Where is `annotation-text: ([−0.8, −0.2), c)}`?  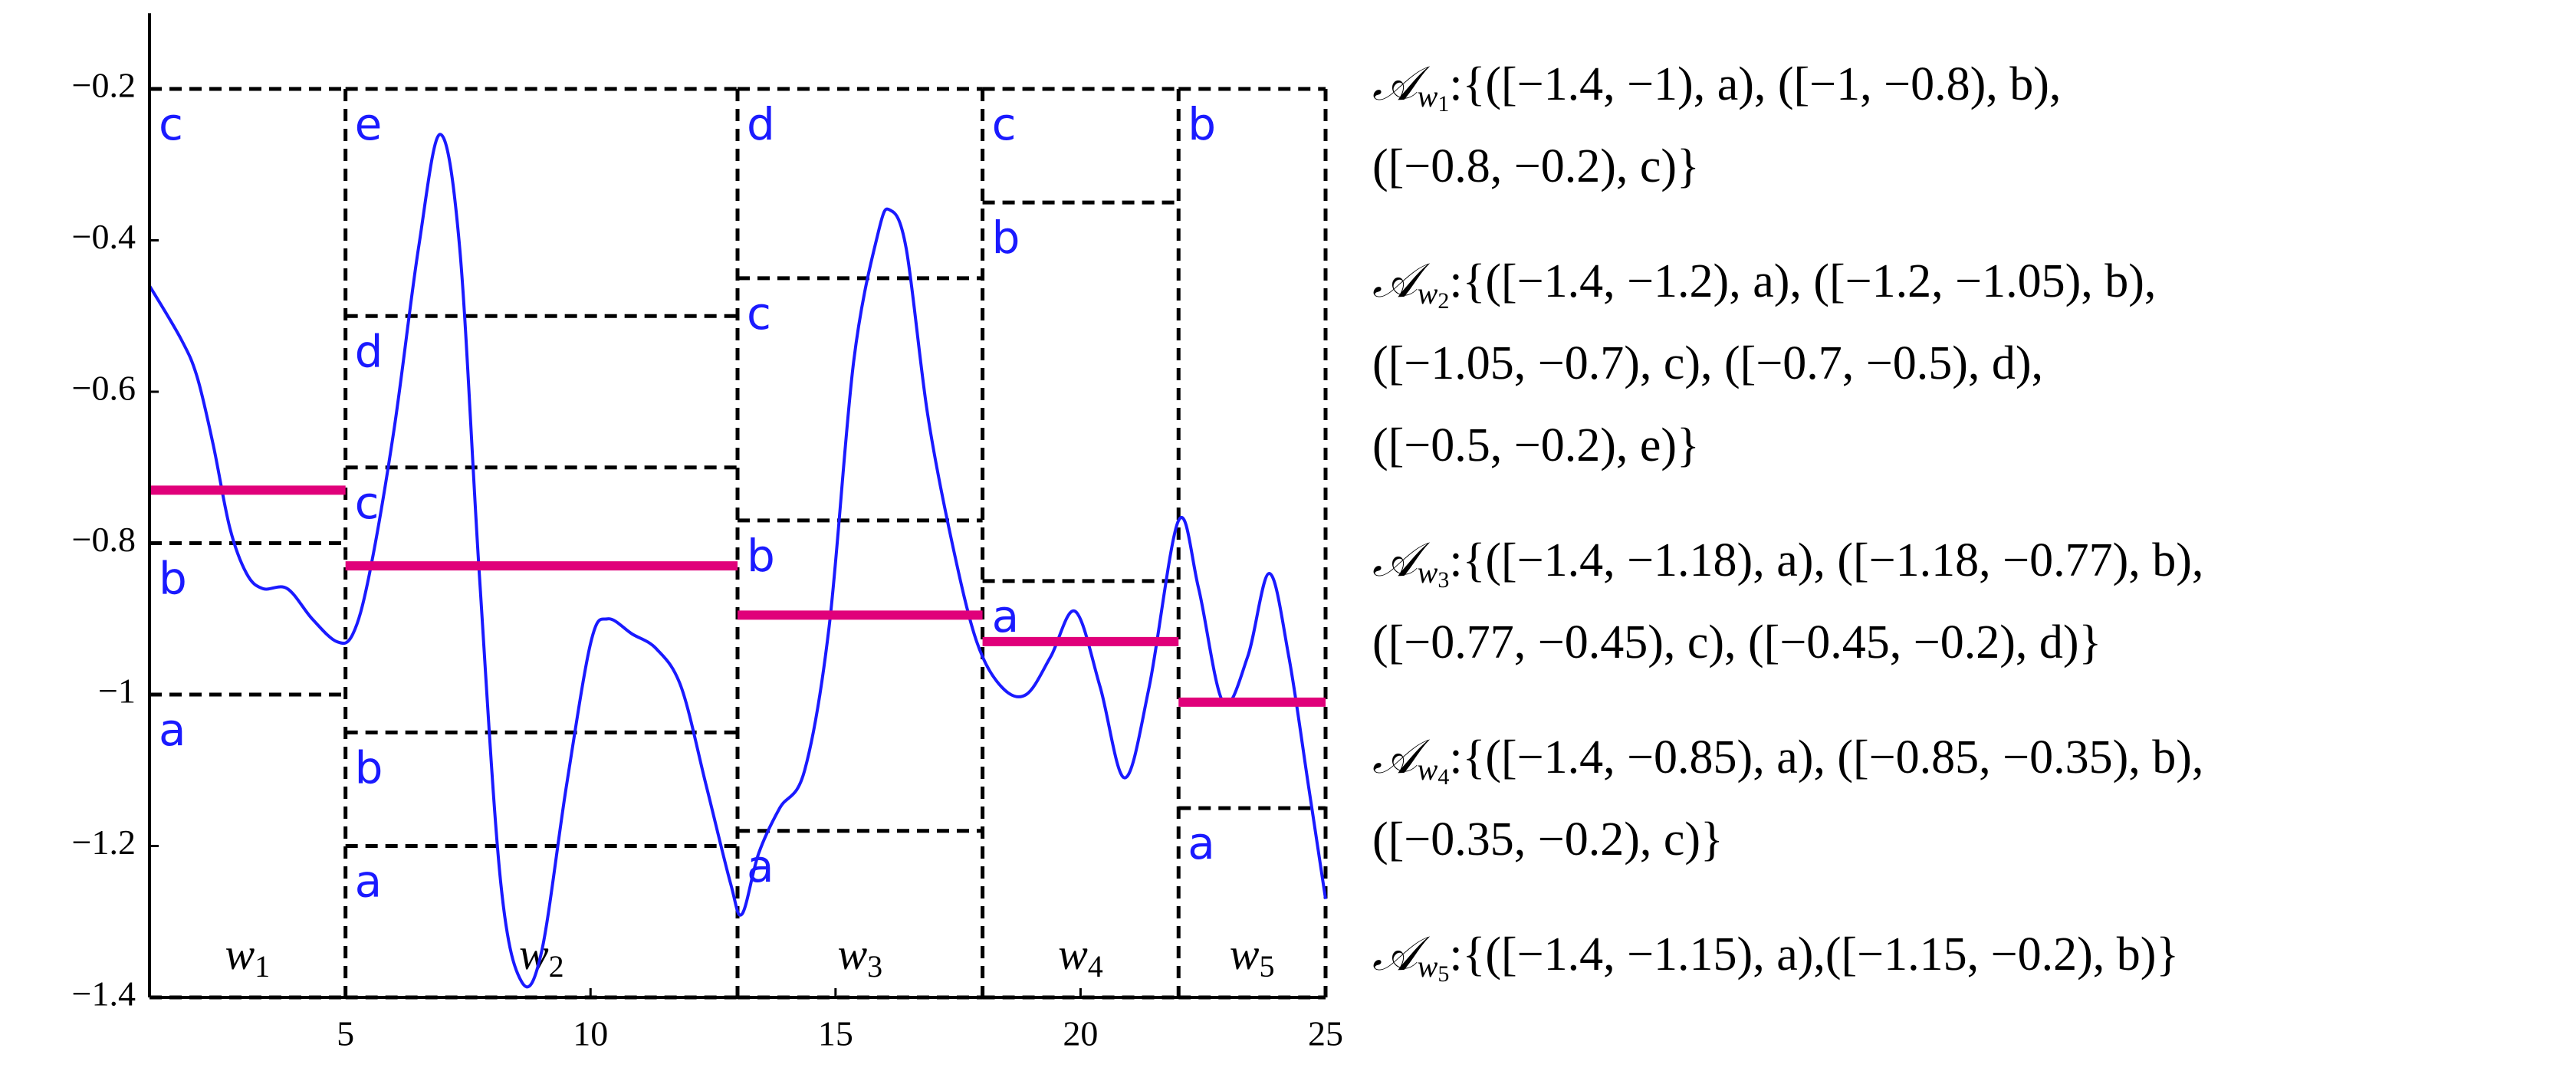
annotation-text: ([−0.8, −0.2), c)} is located at coordinates (1536, 166).